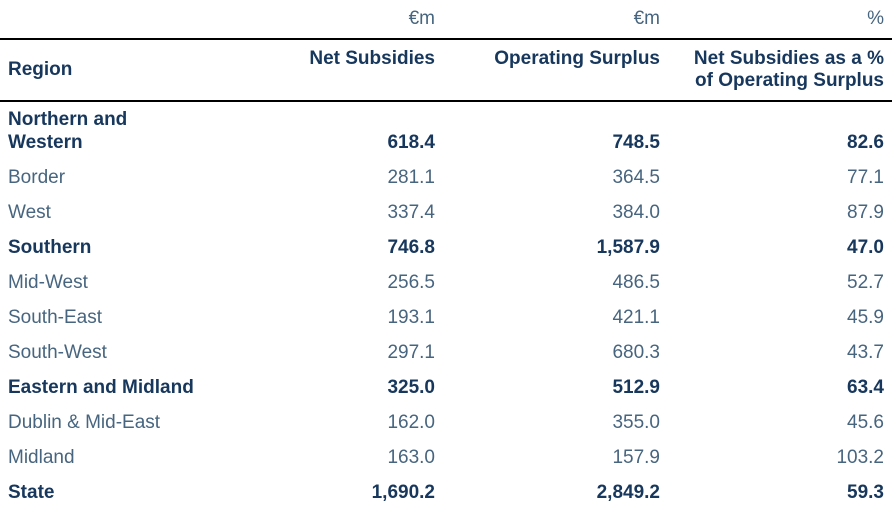 The height and width of the screenshot is (510, 892). I want to click on units-row: €m €m %, so click(446, 20).